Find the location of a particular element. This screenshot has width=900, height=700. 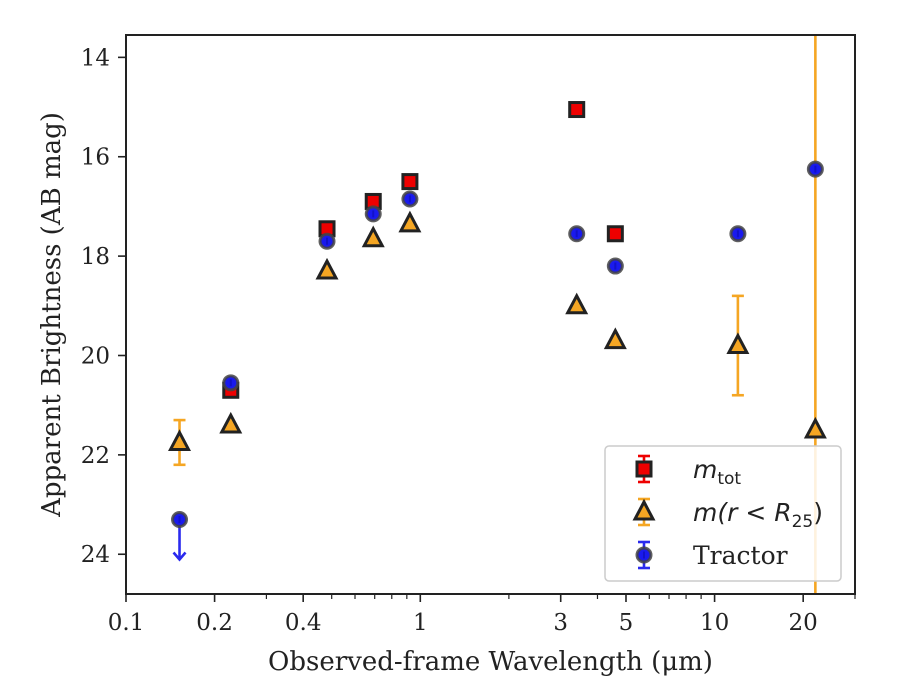

y-axis-label: Apparent Brightness (AB mag) is located at coordinates (52, 315).